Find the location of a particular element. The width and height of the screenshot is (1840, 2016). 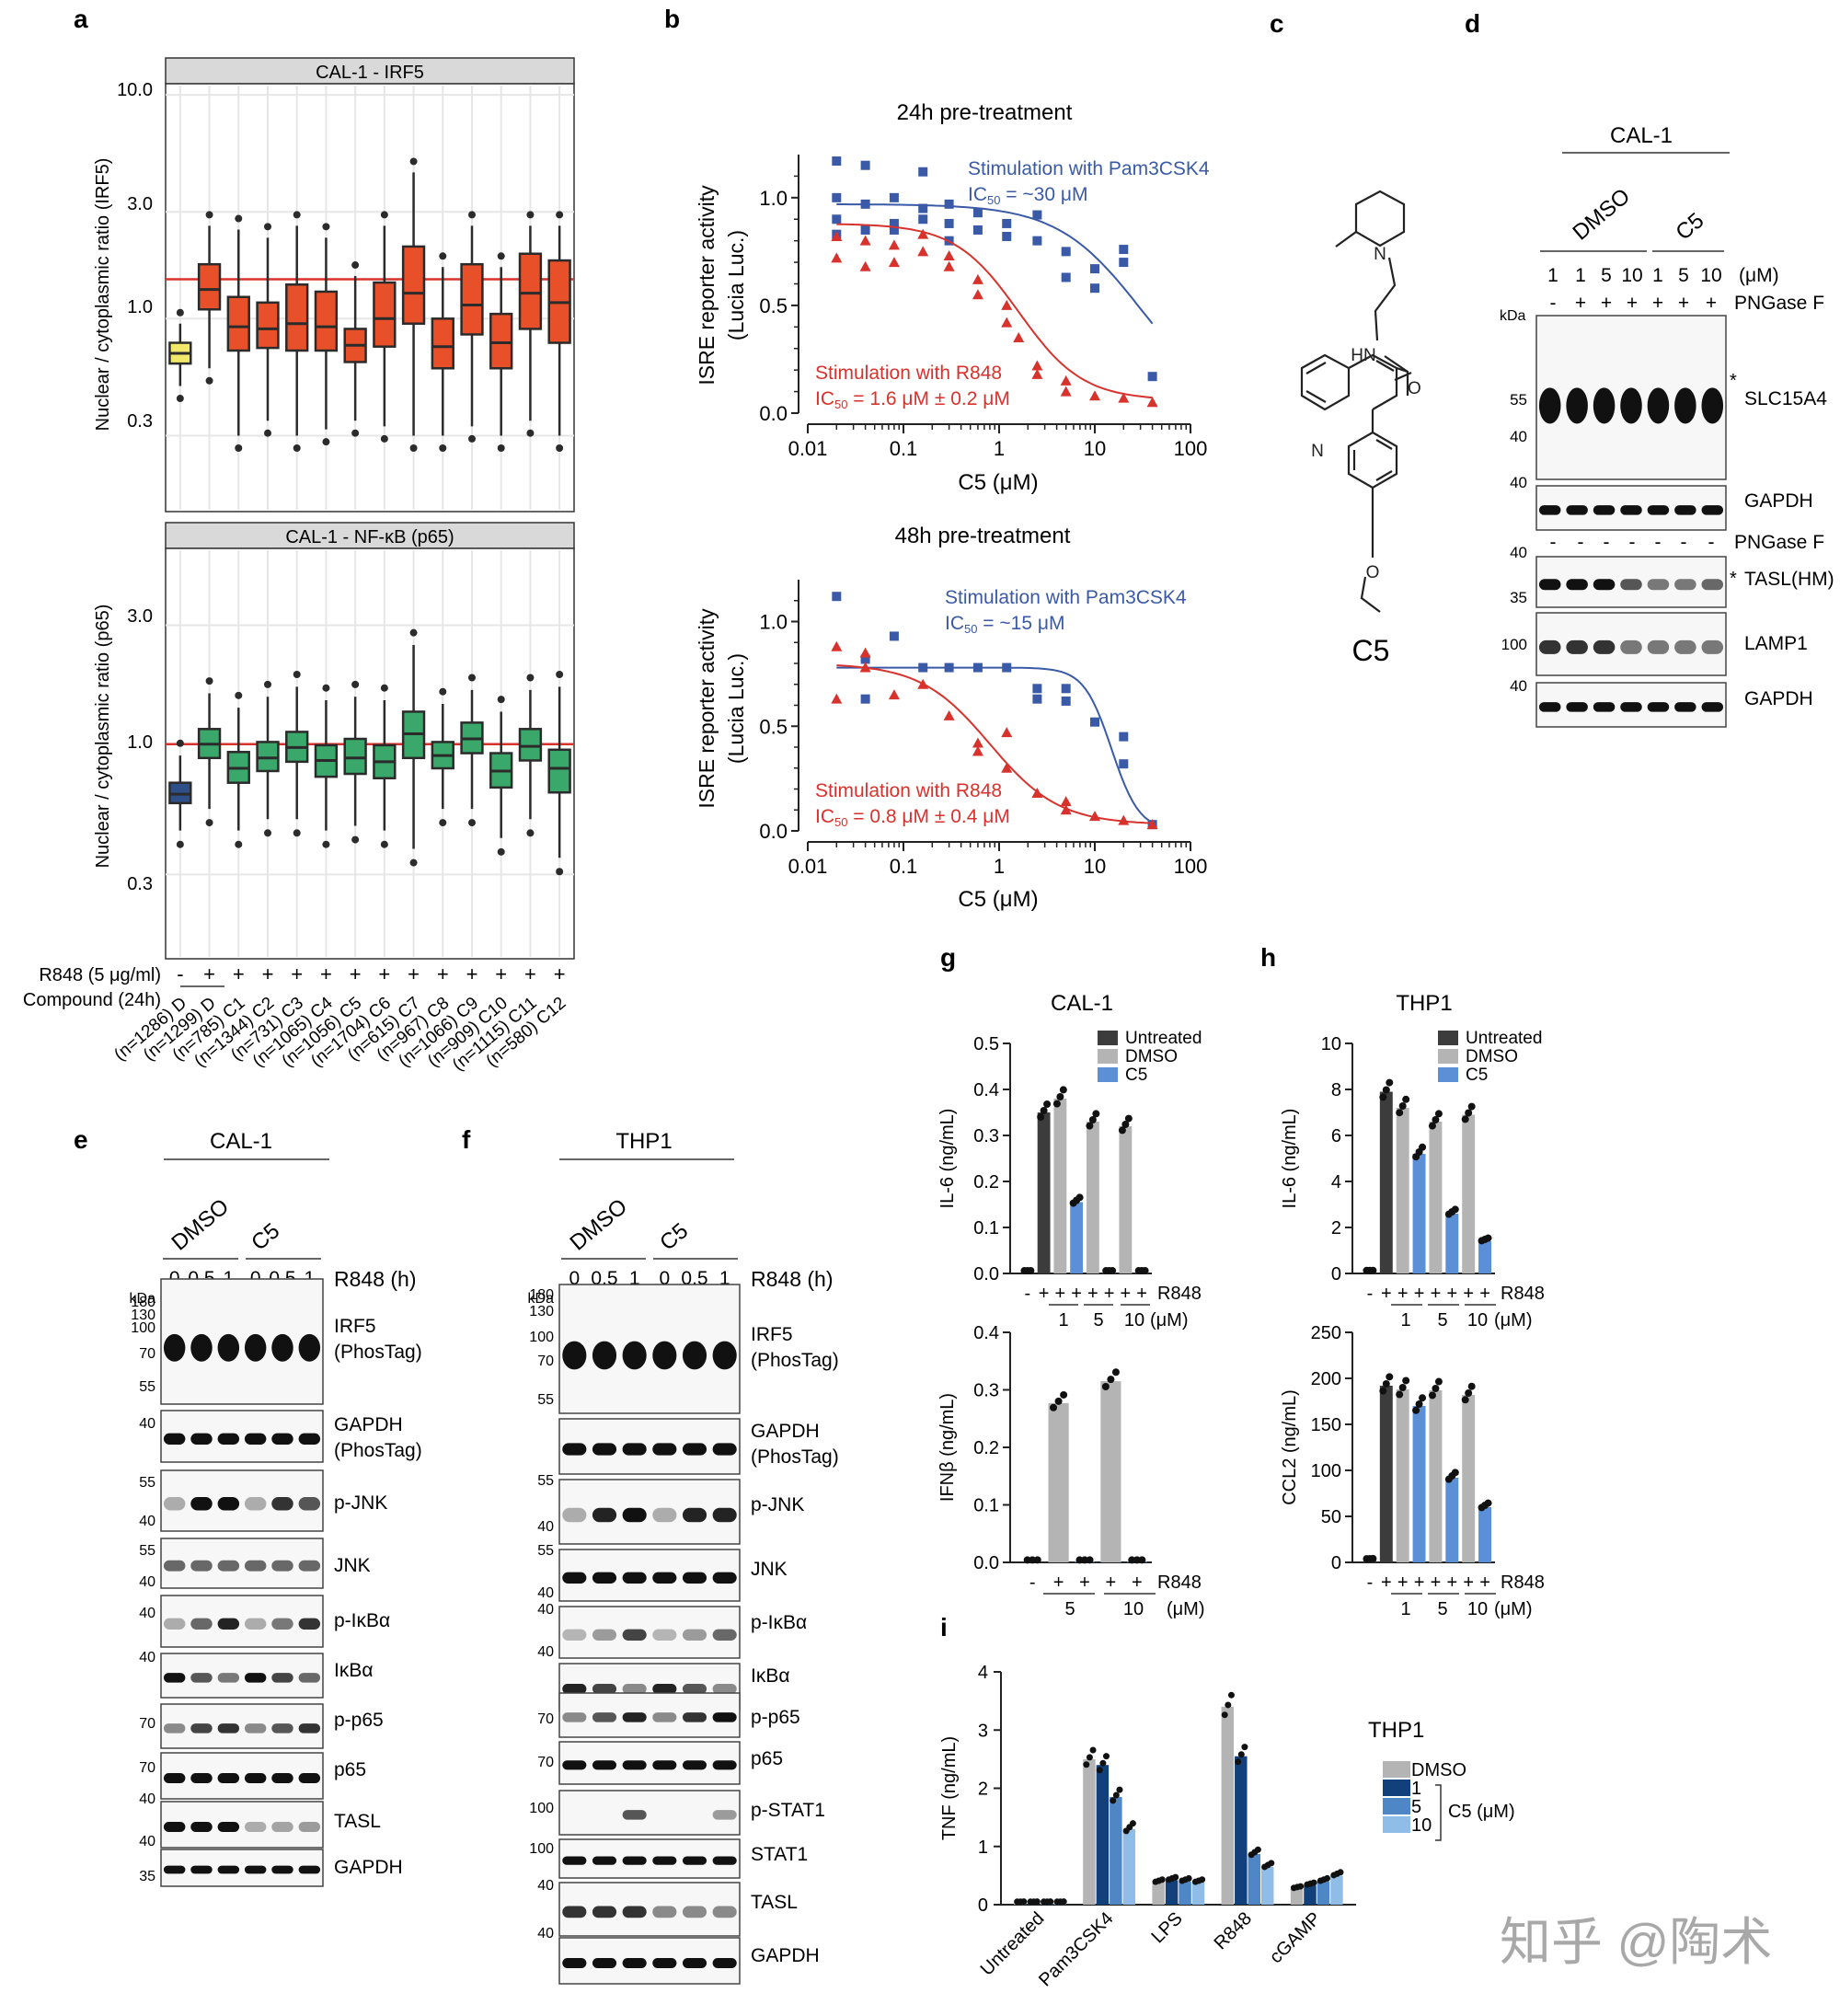

wb-blot-label: p-JNK is located at coordinates (777, 1504).